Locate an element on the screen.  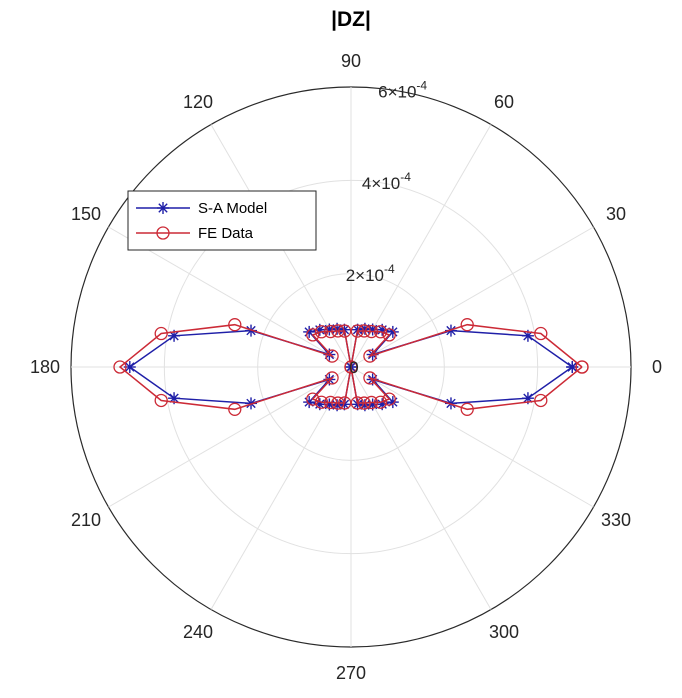
series-line is located at coordinates (350, 367).